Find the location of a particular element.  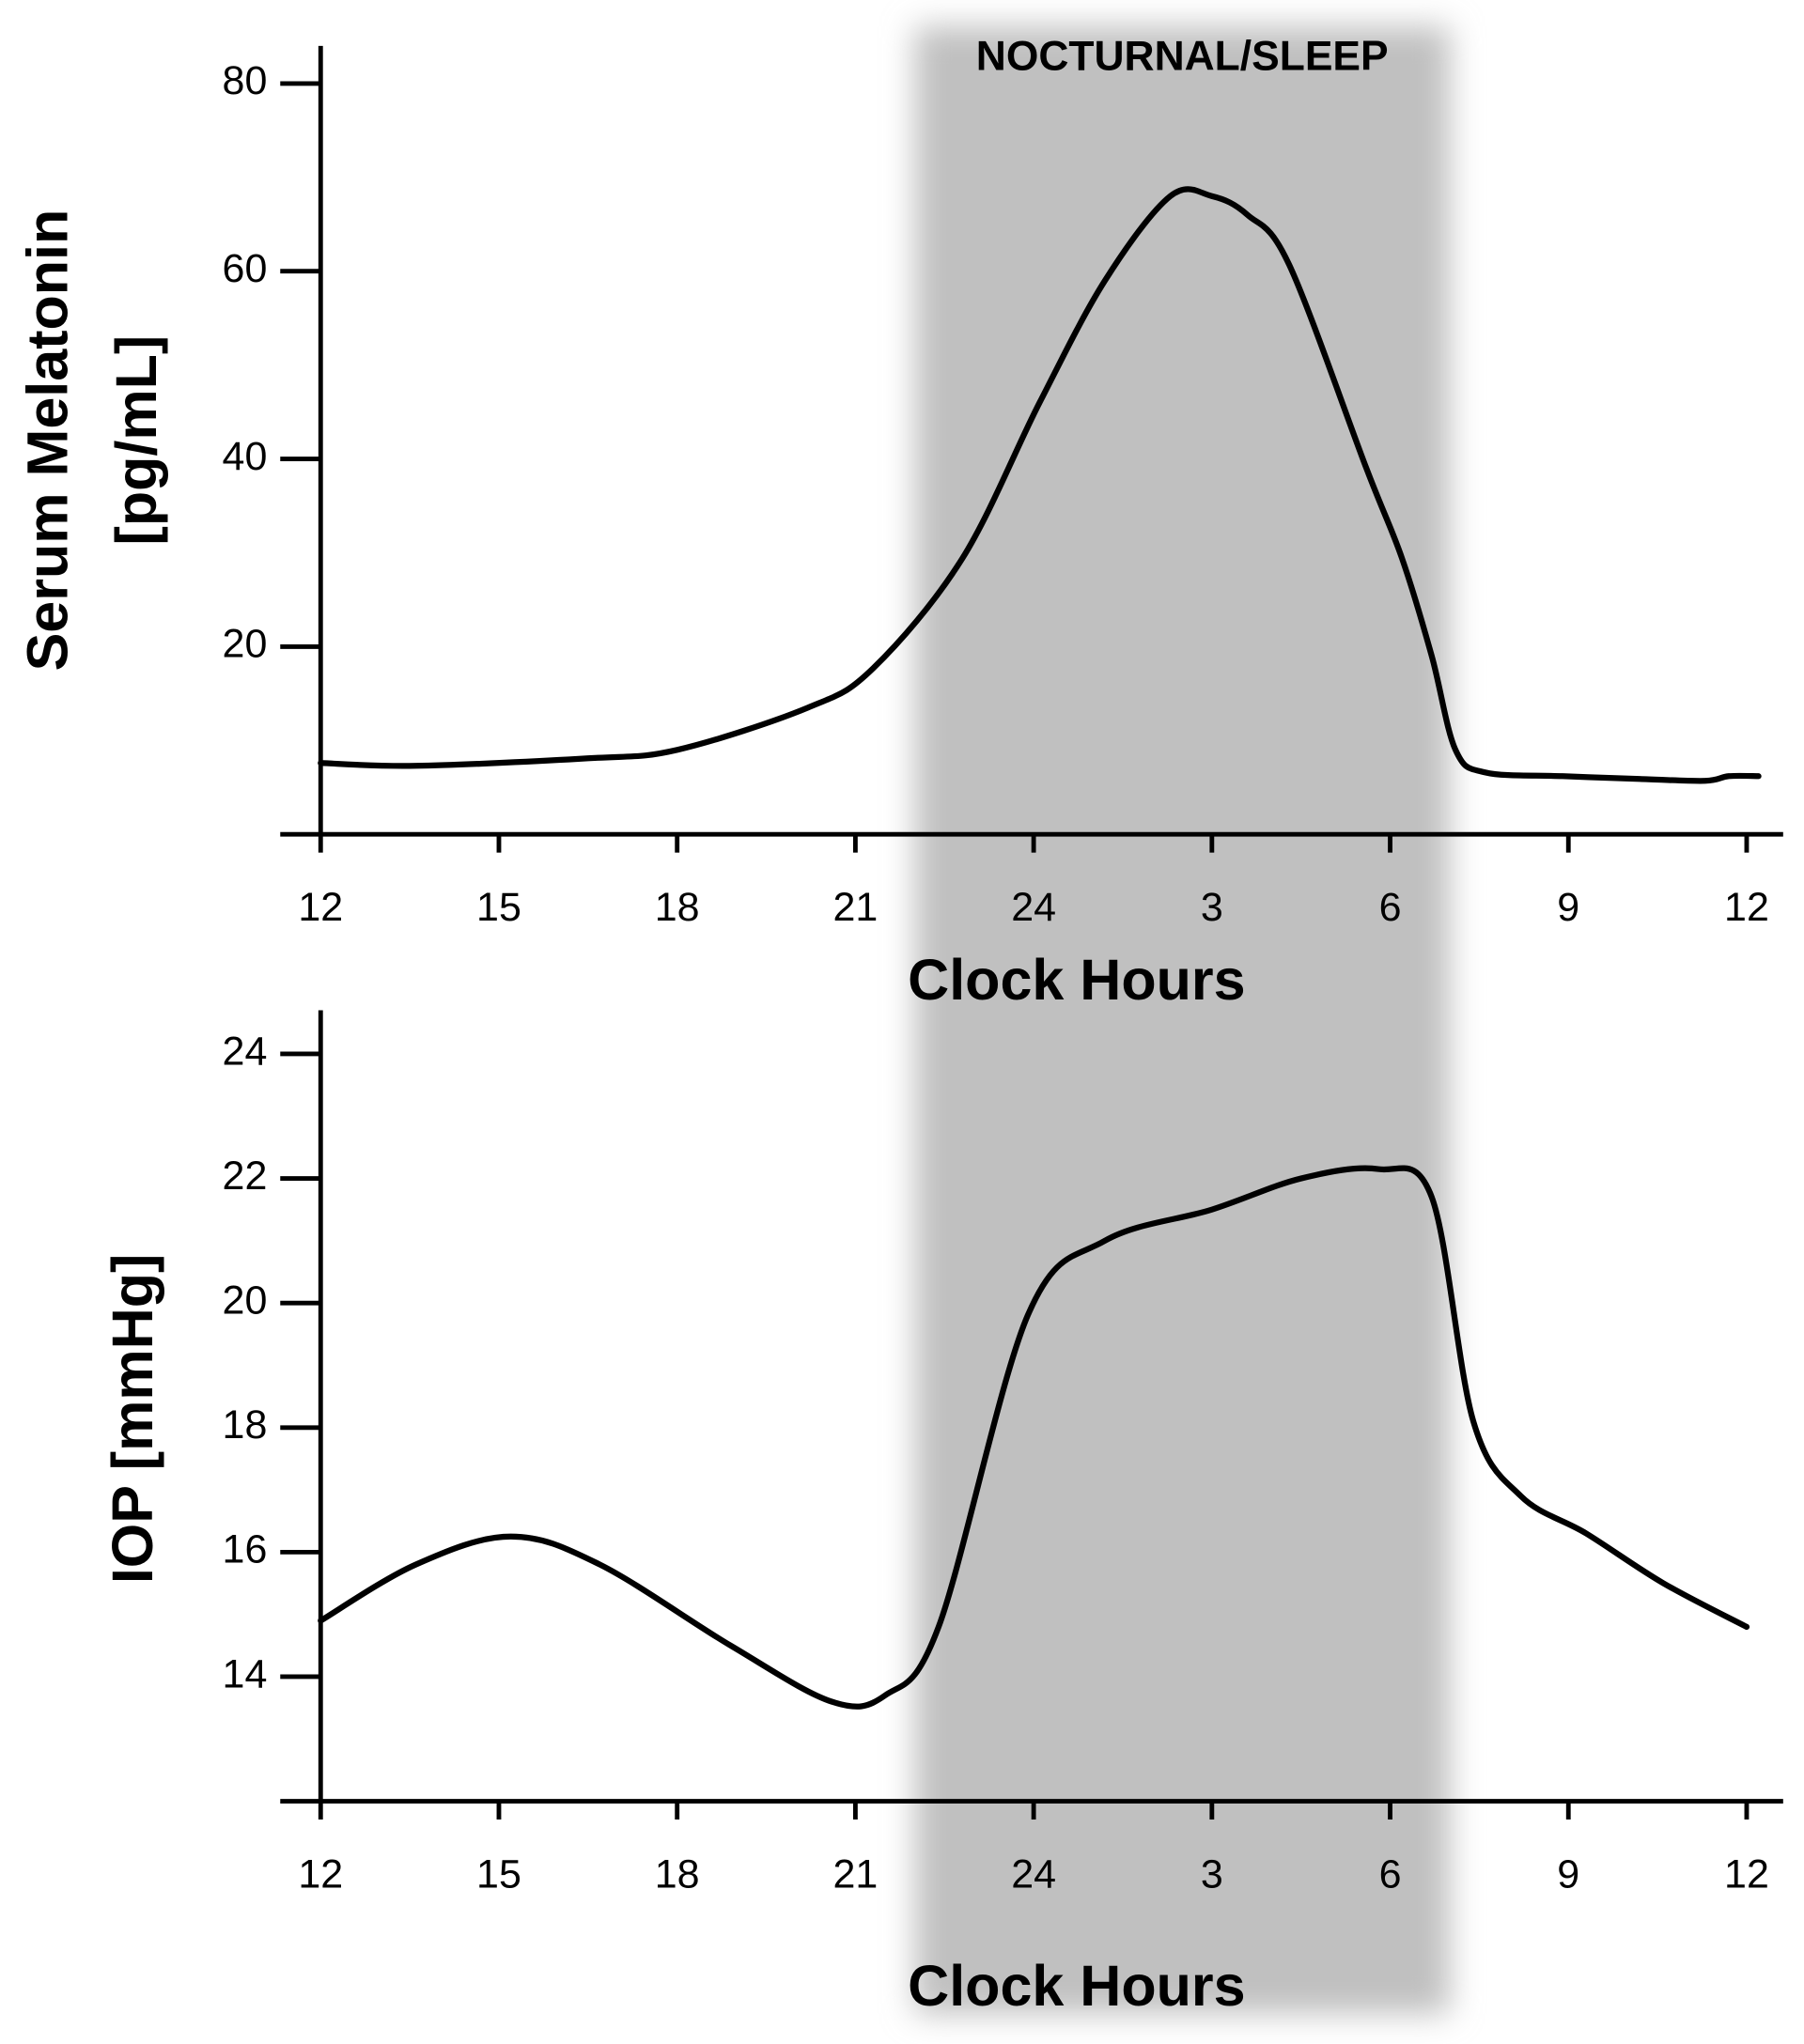

y-tick-label: 22 is located at coordinates (245, 1176).